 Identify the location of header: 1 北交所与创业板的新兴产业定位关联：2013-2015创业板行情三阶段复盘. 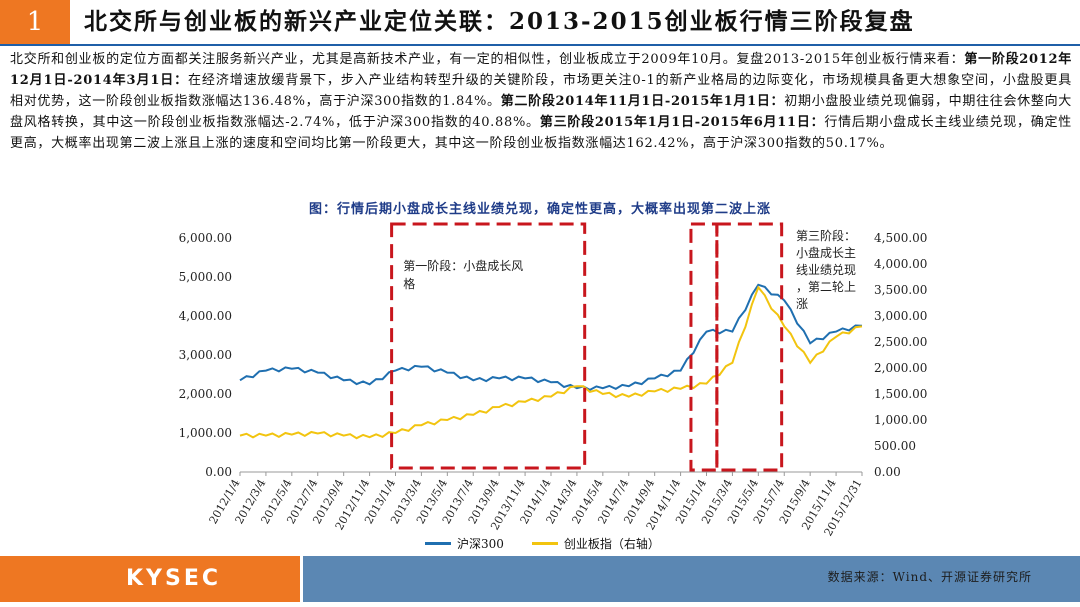
(540, 23).